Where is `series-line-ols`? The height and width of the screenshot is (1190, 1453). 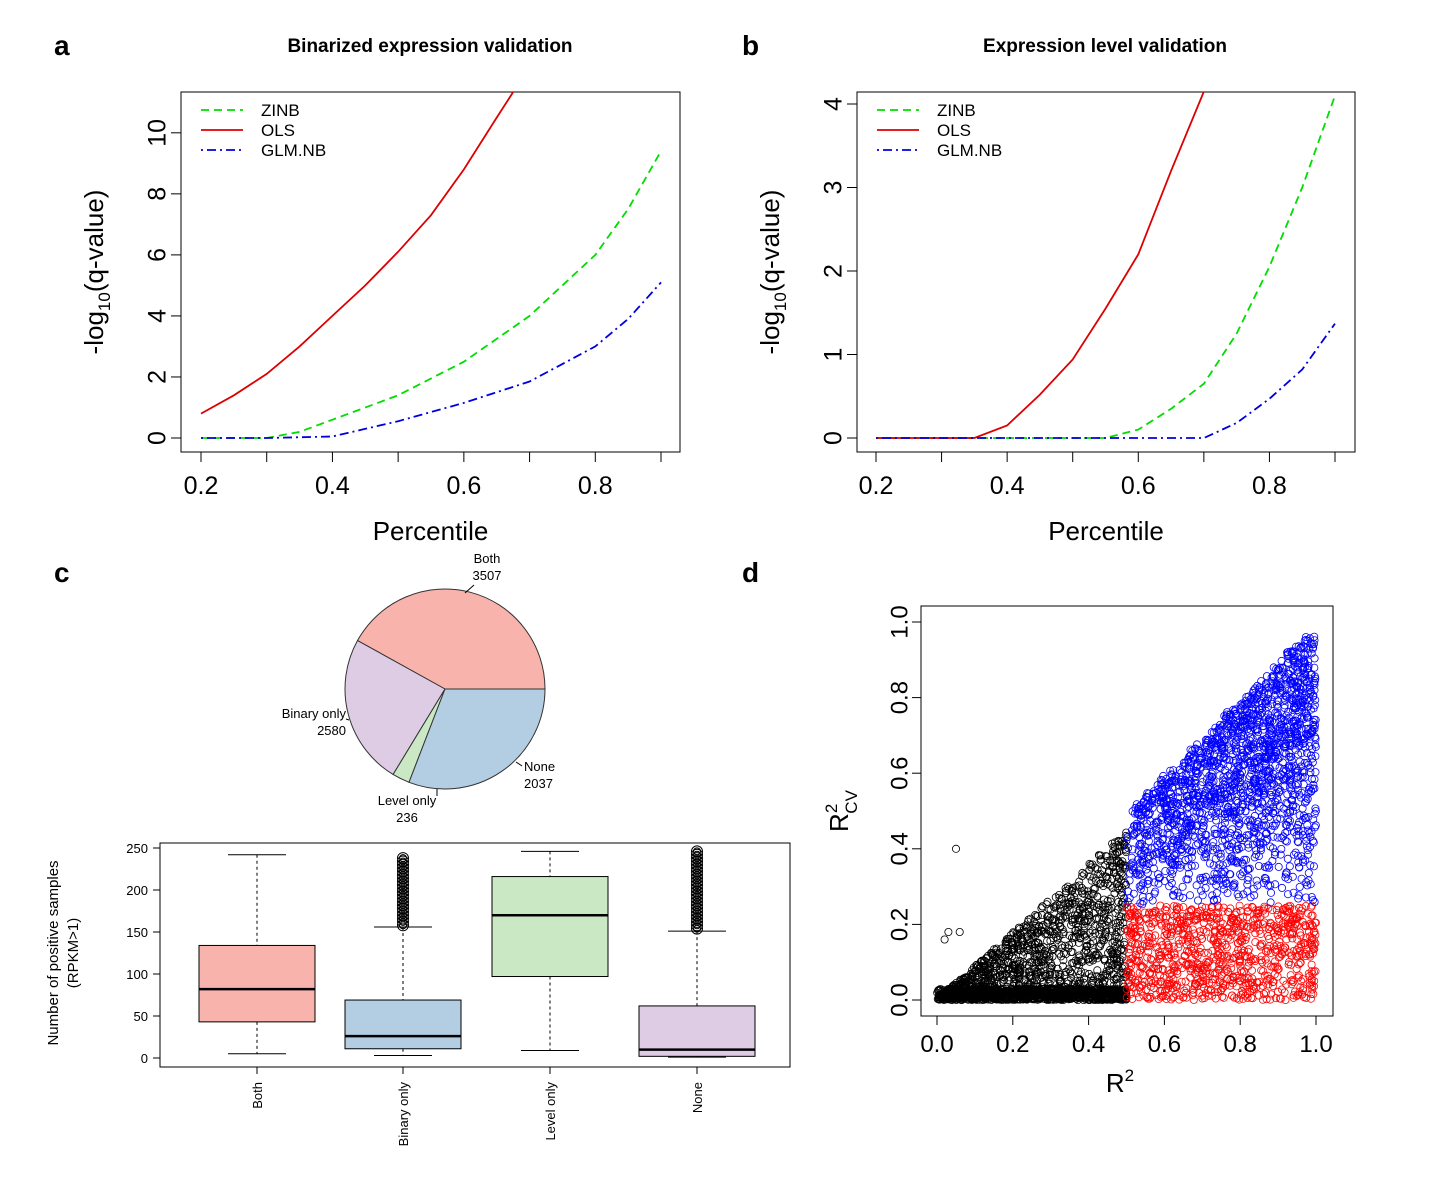 series-line-ols is located at coordinates (357, 253).